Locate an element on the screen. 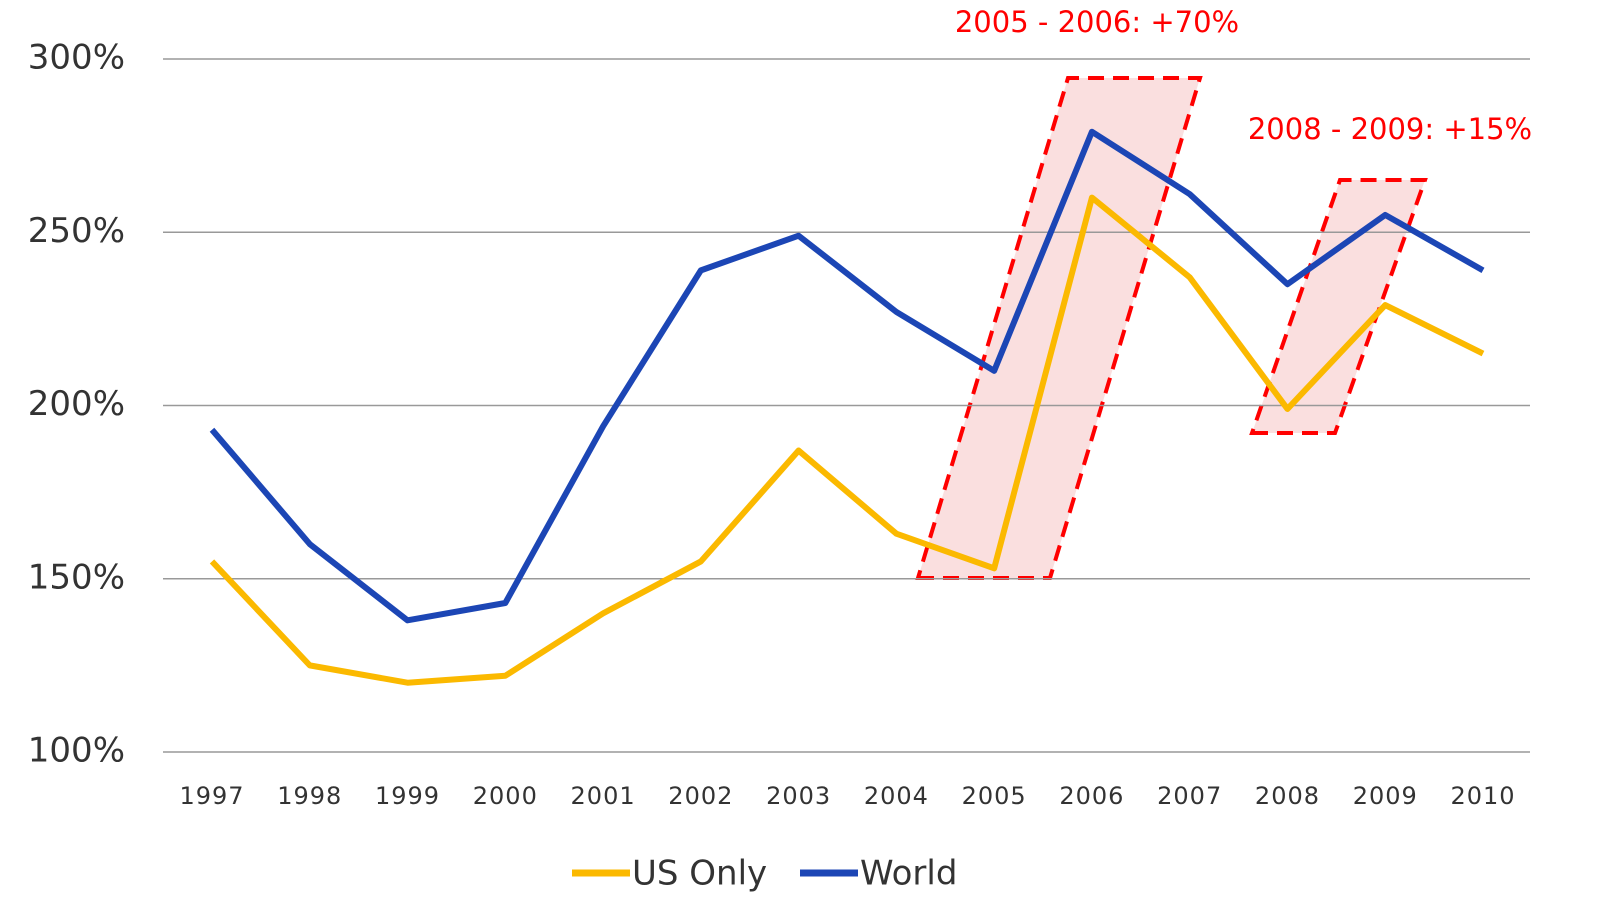 The image size is (1610, 918). y-tick-label: 200% is located at coordinates (76, 404).